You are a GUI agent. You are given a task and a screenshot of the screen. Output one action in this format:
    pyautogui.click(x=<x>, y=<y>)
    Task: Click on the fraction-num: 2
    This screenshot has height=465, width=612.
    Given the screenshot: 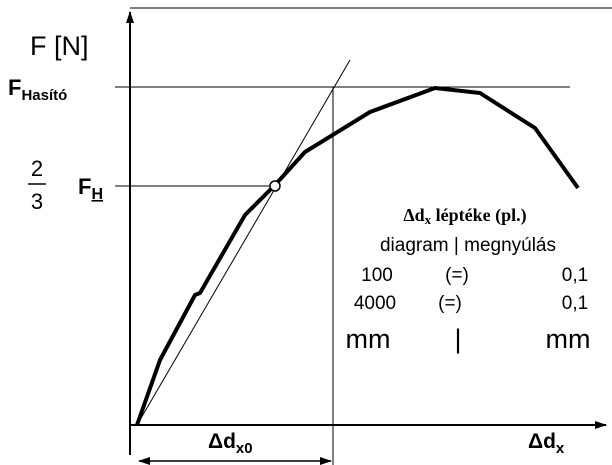 What is the action you would take?
    pyautogui.click(x=37, y=168)
    